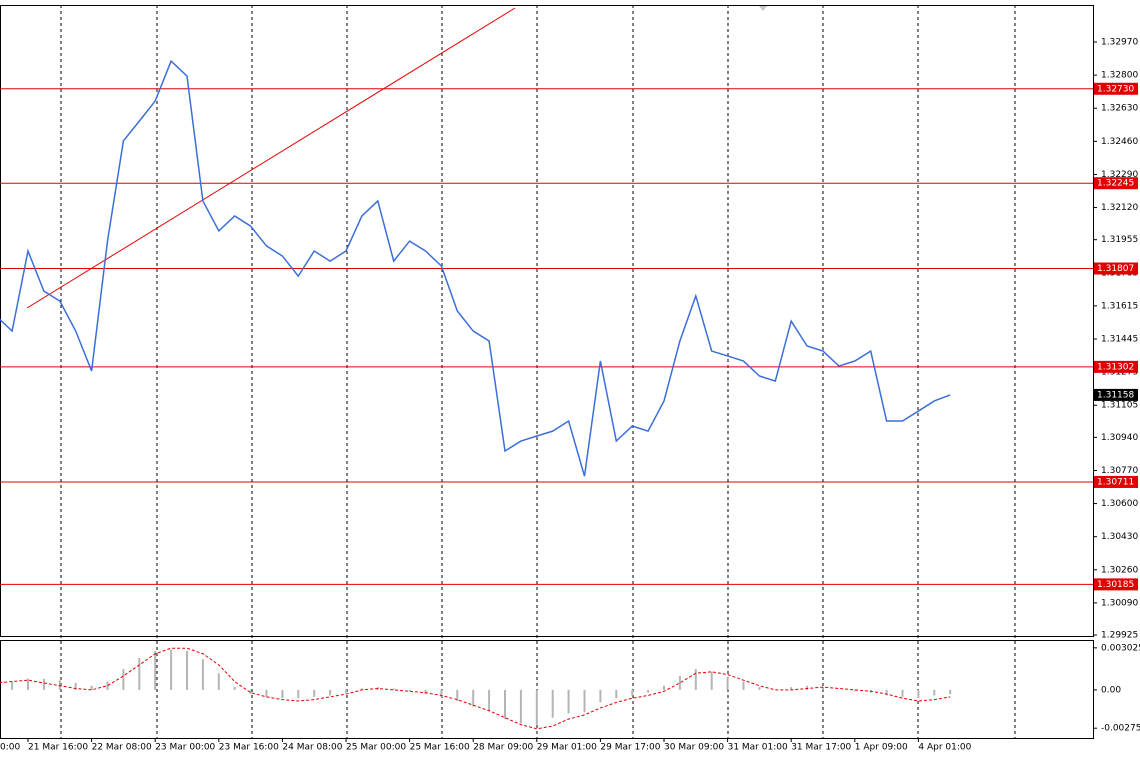  Describe the element at coordinates (475, 688) in the screenshot. I see `signal-line` at that location.